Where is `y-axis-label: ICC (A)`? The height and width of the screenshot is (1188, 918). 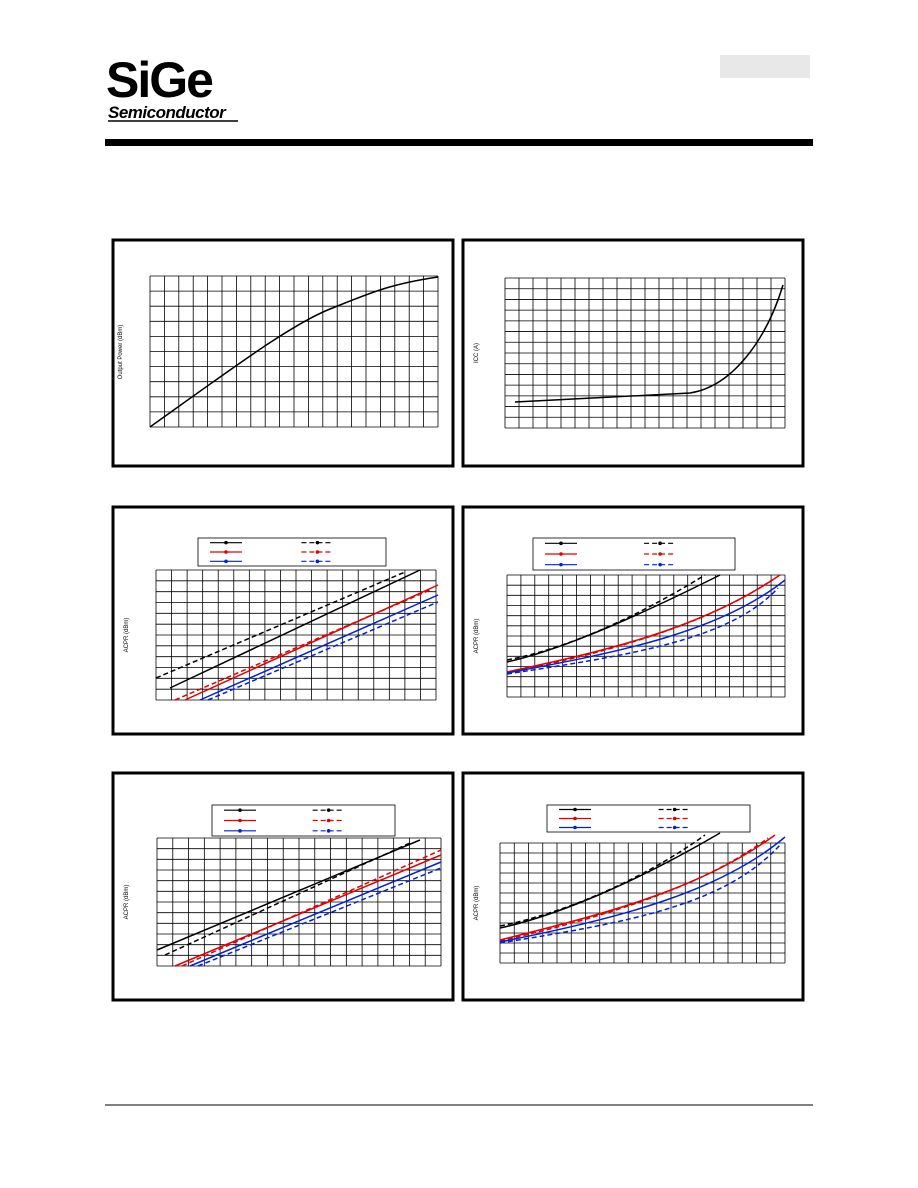 y-axis-label: ICC (A) is located at coordinates (477, 353).